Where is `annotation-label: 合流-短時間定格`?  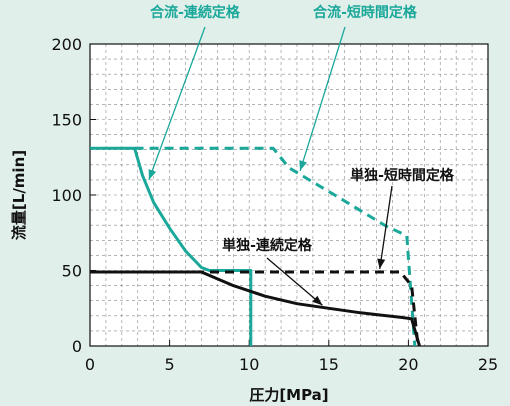 annotation-label: 合流-短時間定格 is located at coordinates (365, 12).